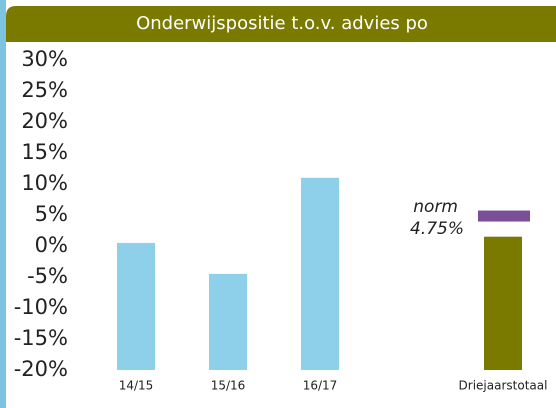  I want to click on title-banner, so click(281, 24).